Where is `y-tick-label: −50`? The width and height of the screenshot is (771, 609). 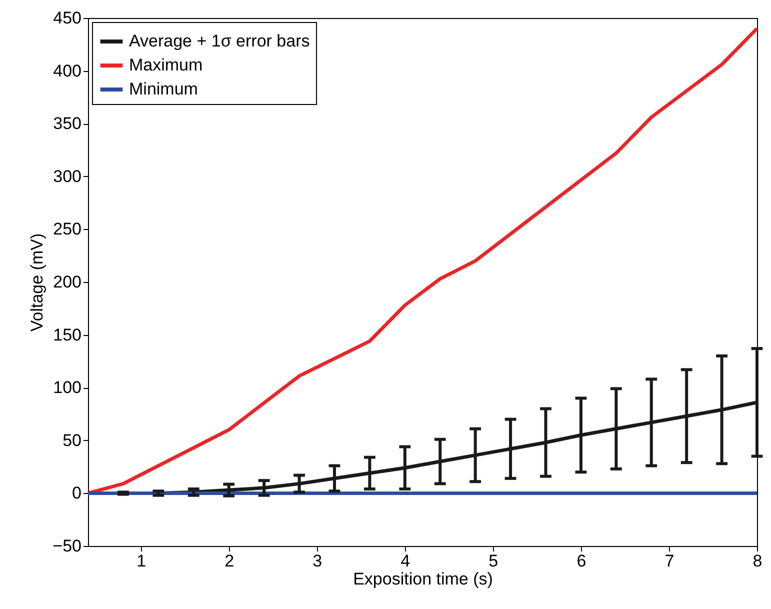
y-tick-label: −50 is located at coordinates (67, 546).